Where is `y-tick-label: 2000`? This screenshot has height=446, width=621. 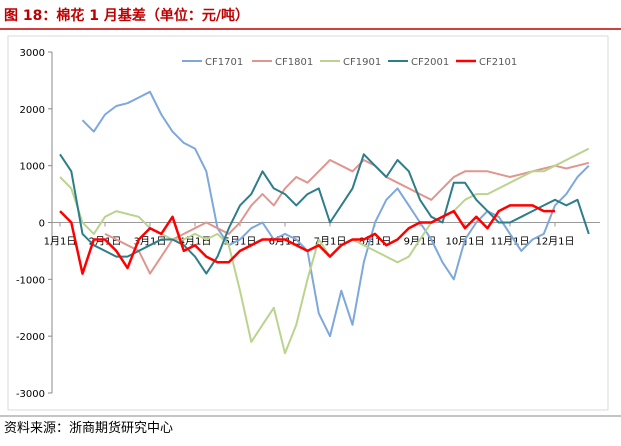 y-tick-label: 2000 is located at coordinates (32, 110).